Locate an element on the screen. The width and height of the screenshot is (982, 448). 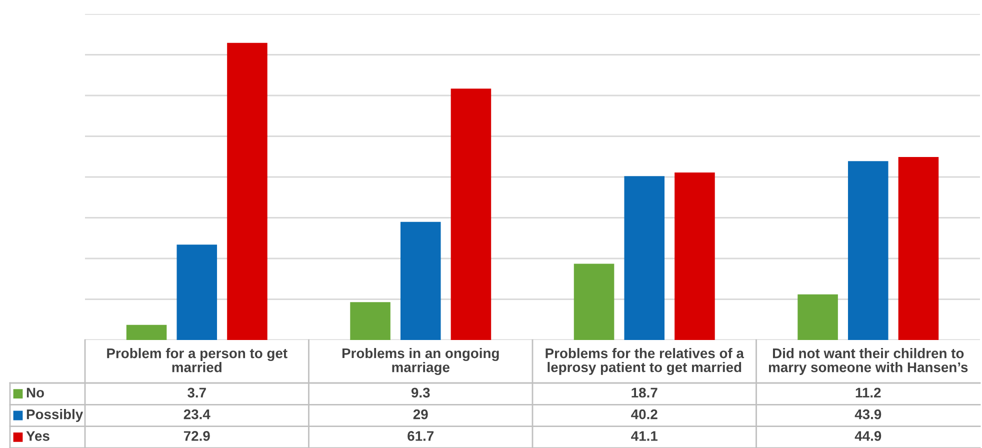
data-label: 29 is located at coordinates (420, 414).